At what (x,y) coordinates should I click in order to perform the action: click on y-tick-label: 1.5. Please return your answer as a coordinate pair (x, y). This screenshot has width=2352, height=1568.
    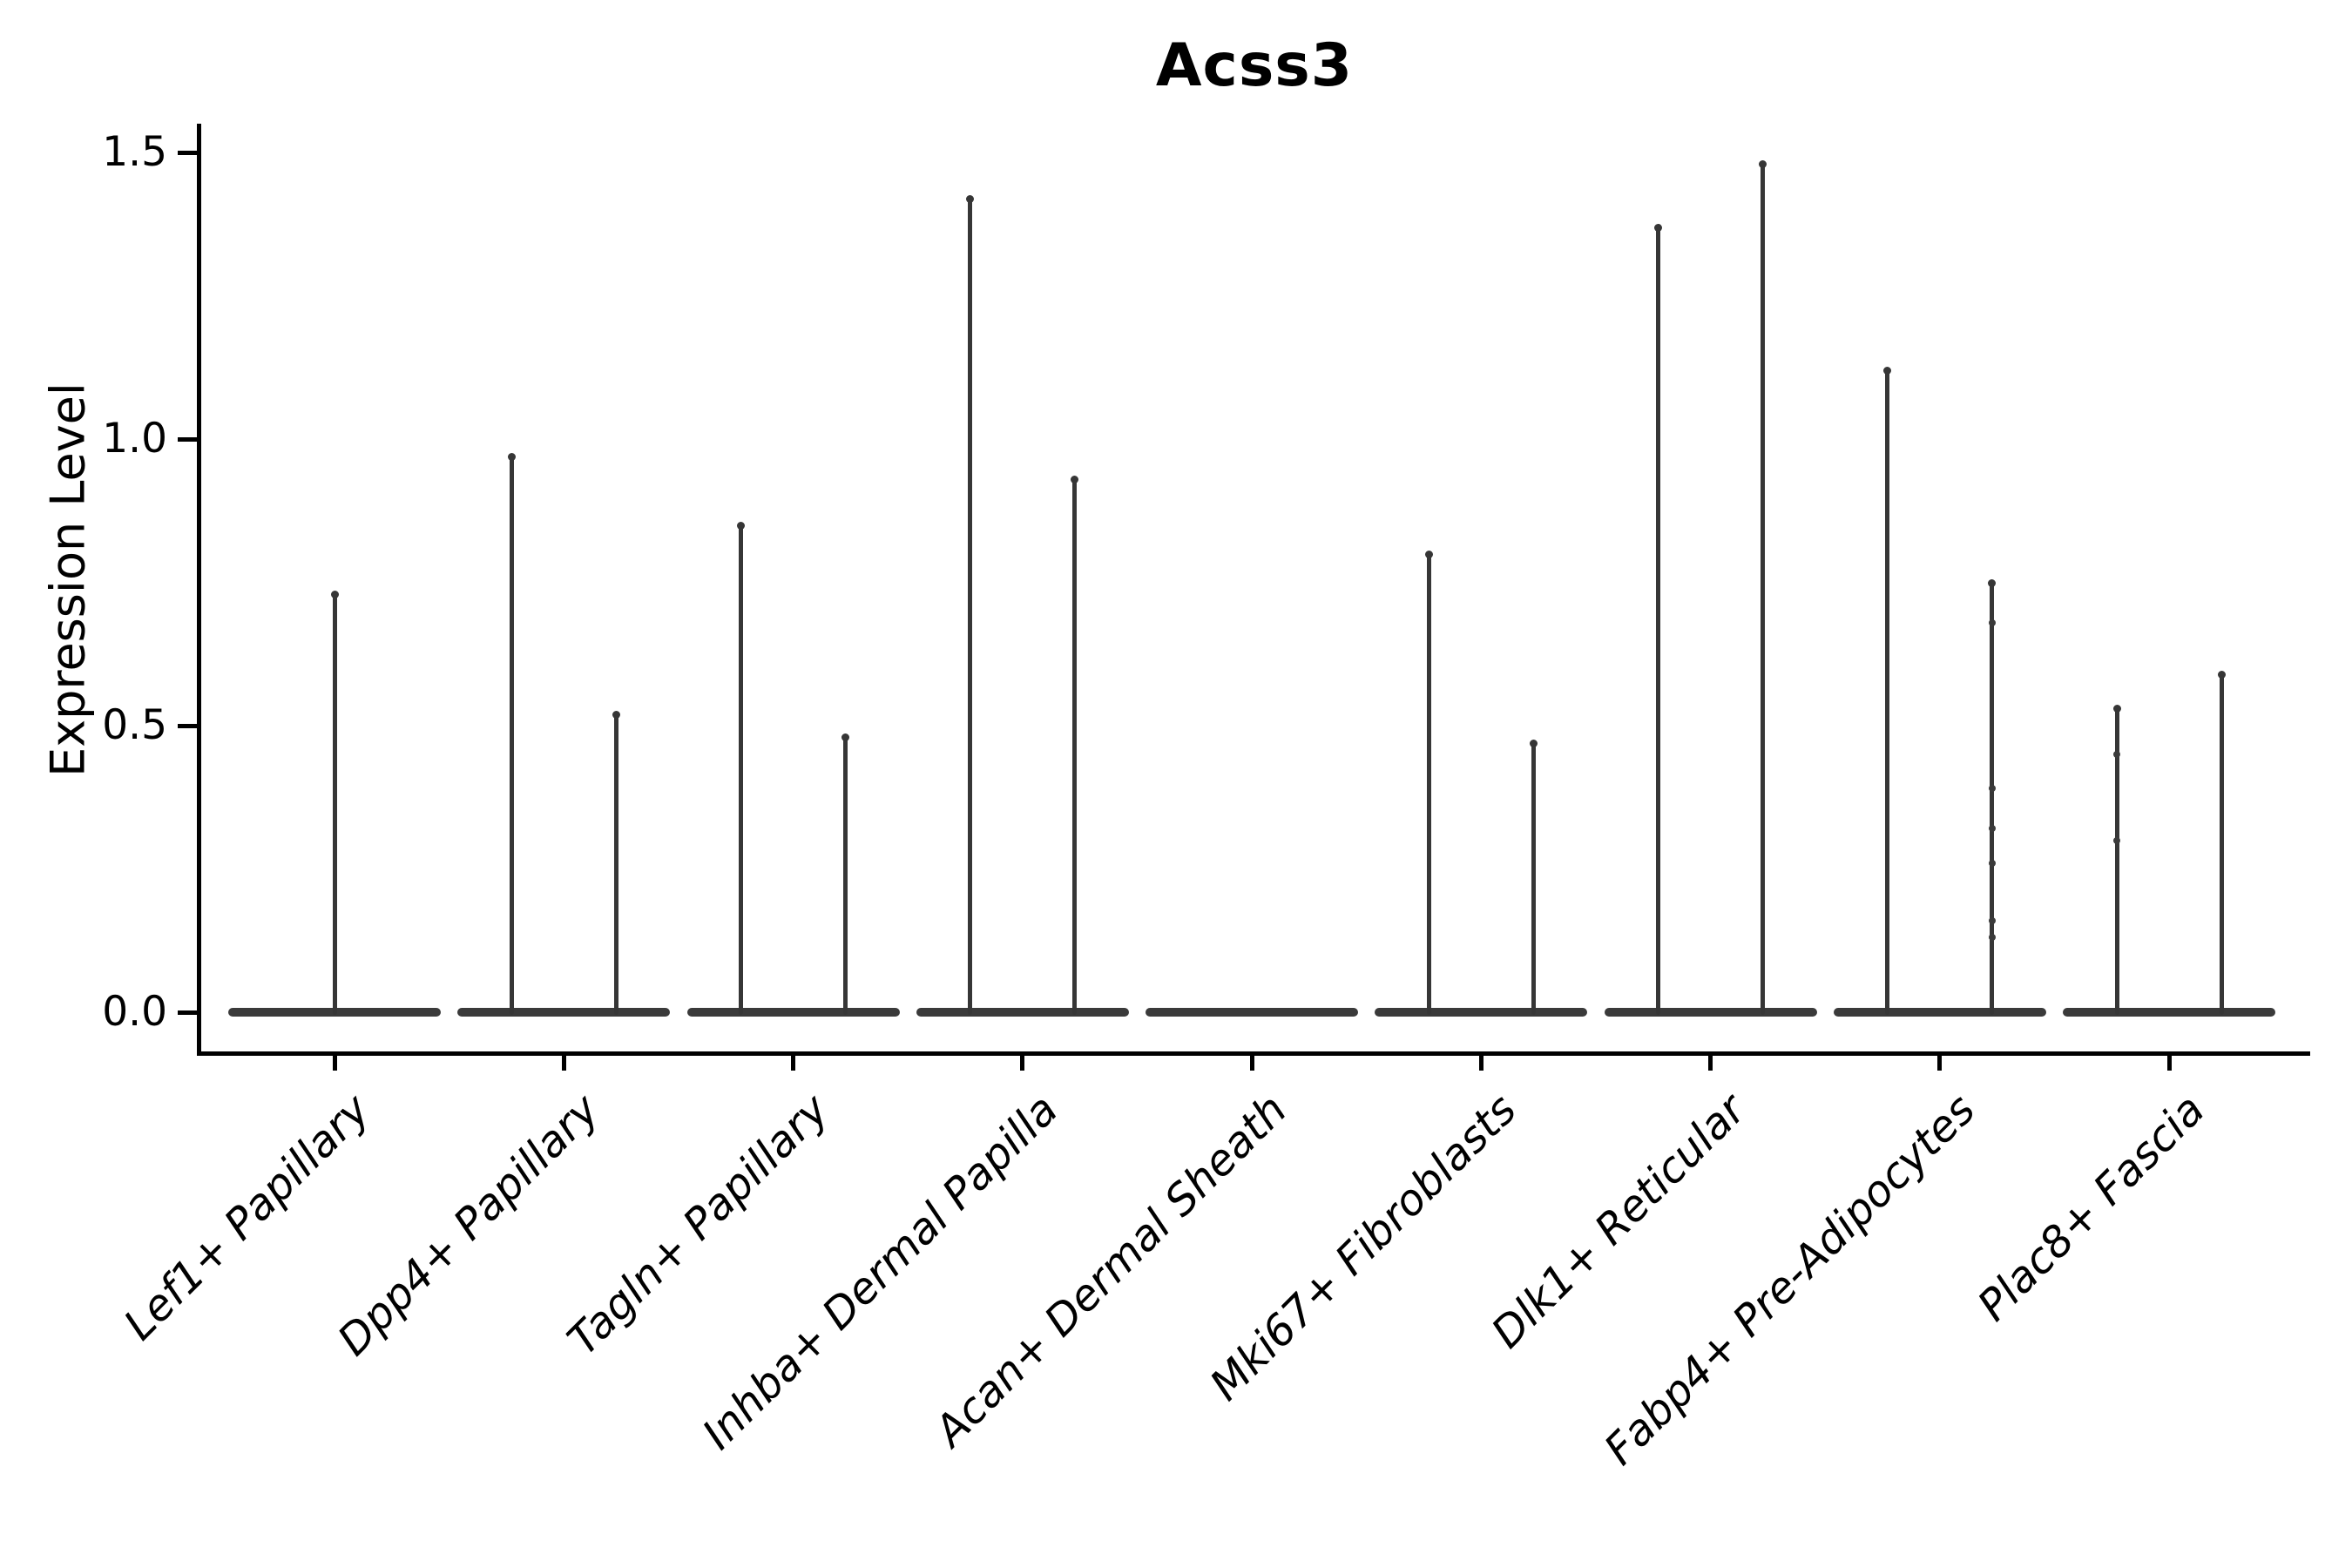
    Looking at the image, I should click on (134, 152).